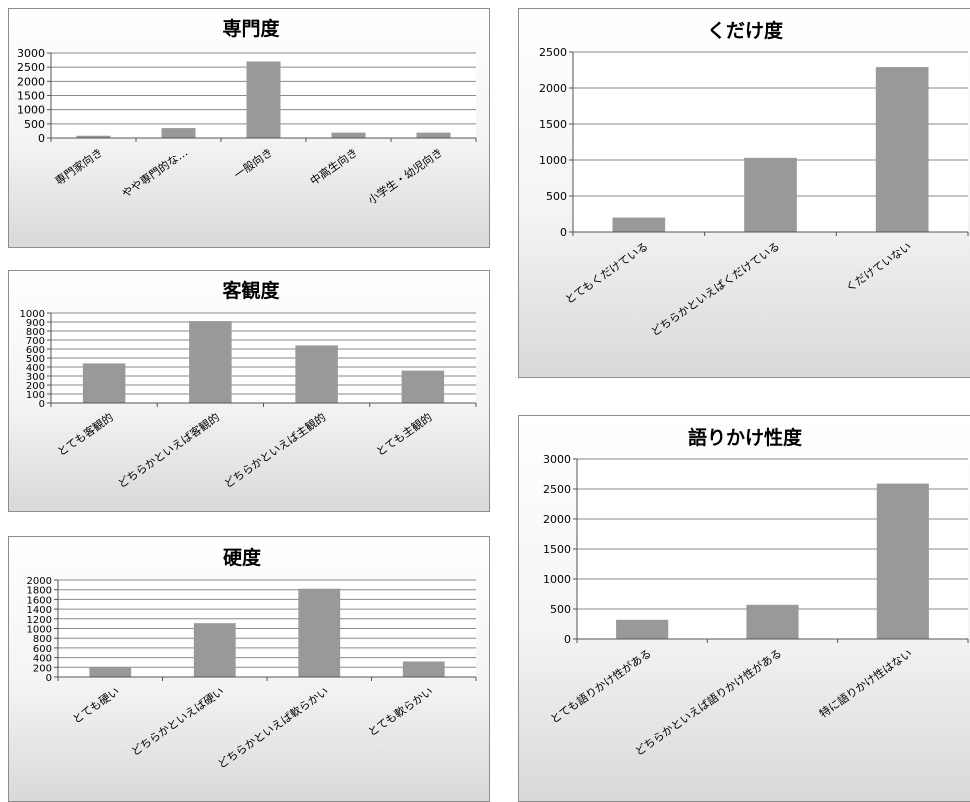 This screenshot has height=802, width=970. What do you see at coordinates (251, 28) in the screenshot?
I see `chart-title: 専門度` at bounding box center [251, 28].